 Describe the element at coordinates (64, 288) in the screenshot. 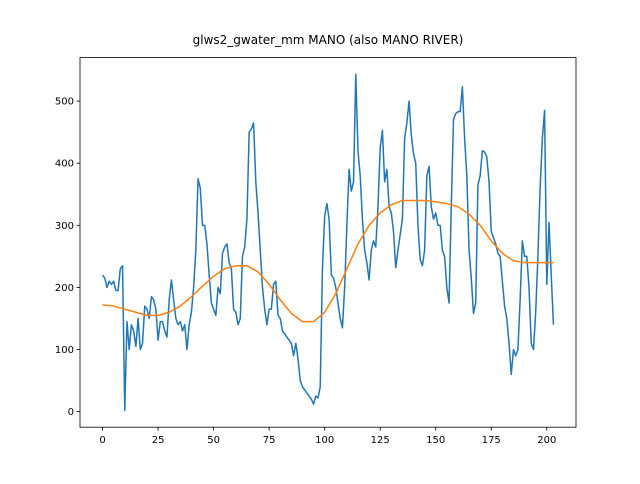

I see `y-tick-label: 200` at that location.